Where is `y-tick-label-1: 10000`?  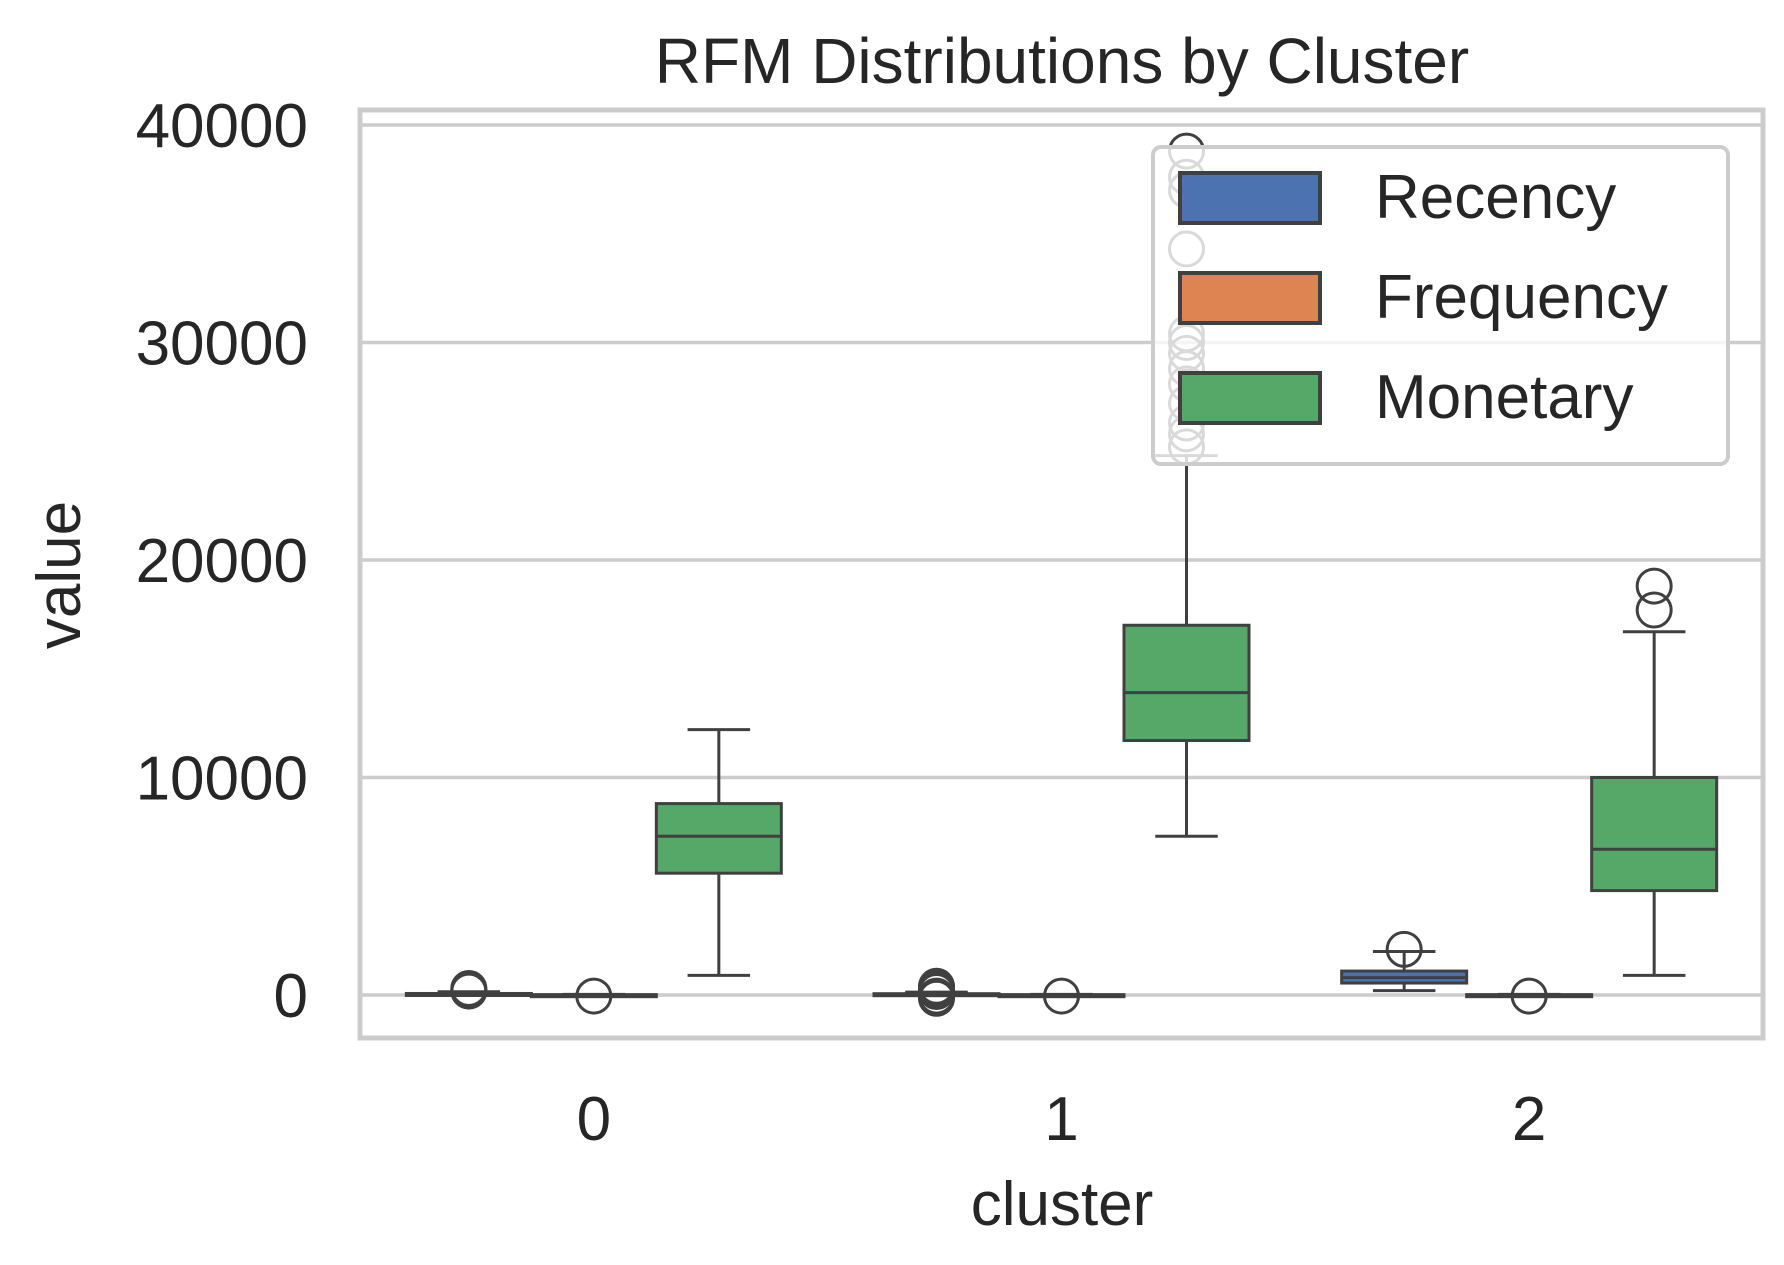 y-tick-label-1: 10000 is located at coordinates (222, 779).